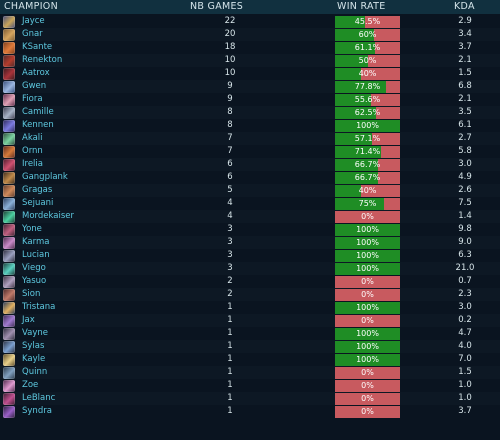 The height and width of the screenshot is (440, 500). What do you see at coordinates (36, 73) in the screenshot?
I see `champion-name: Aatrox` at bounding box center [36, 73].